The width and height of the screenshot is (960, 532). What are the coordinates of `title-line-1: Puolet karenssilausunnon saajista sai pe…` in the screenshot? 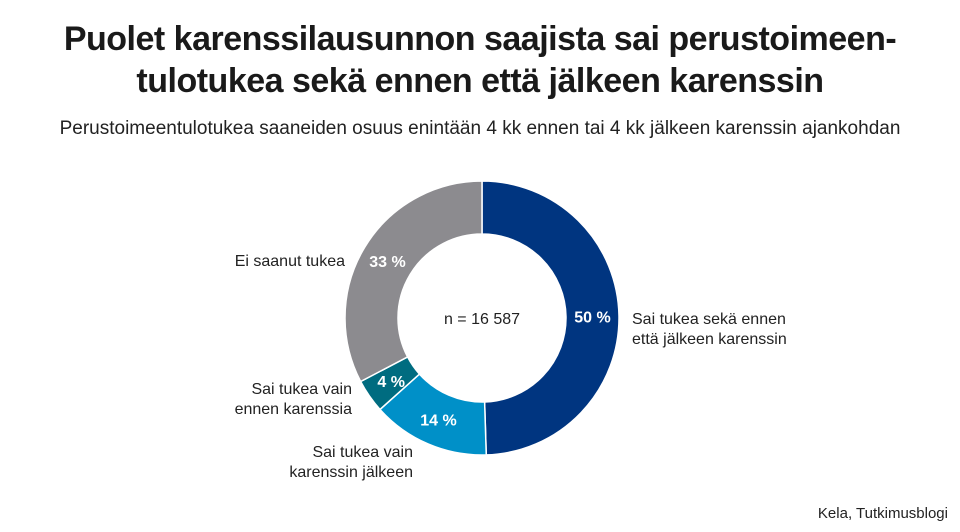 It's located at (480, 39).